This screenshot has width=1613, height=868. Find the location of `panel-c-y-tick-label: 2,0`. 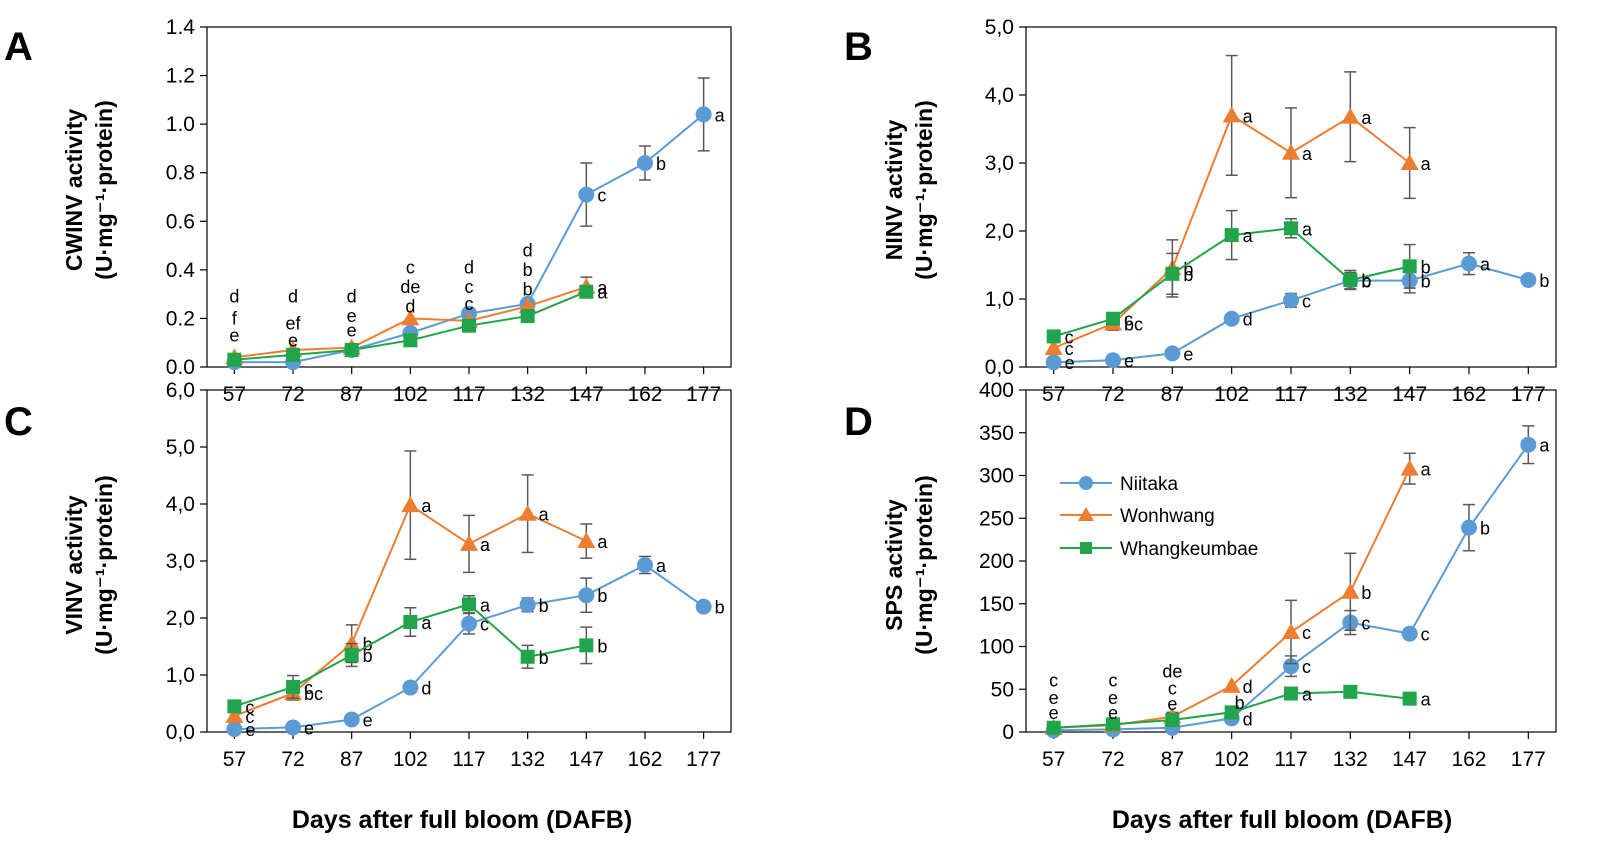

panel-c-y-tick-label: 2,0 is located at coordinates (180, 618).